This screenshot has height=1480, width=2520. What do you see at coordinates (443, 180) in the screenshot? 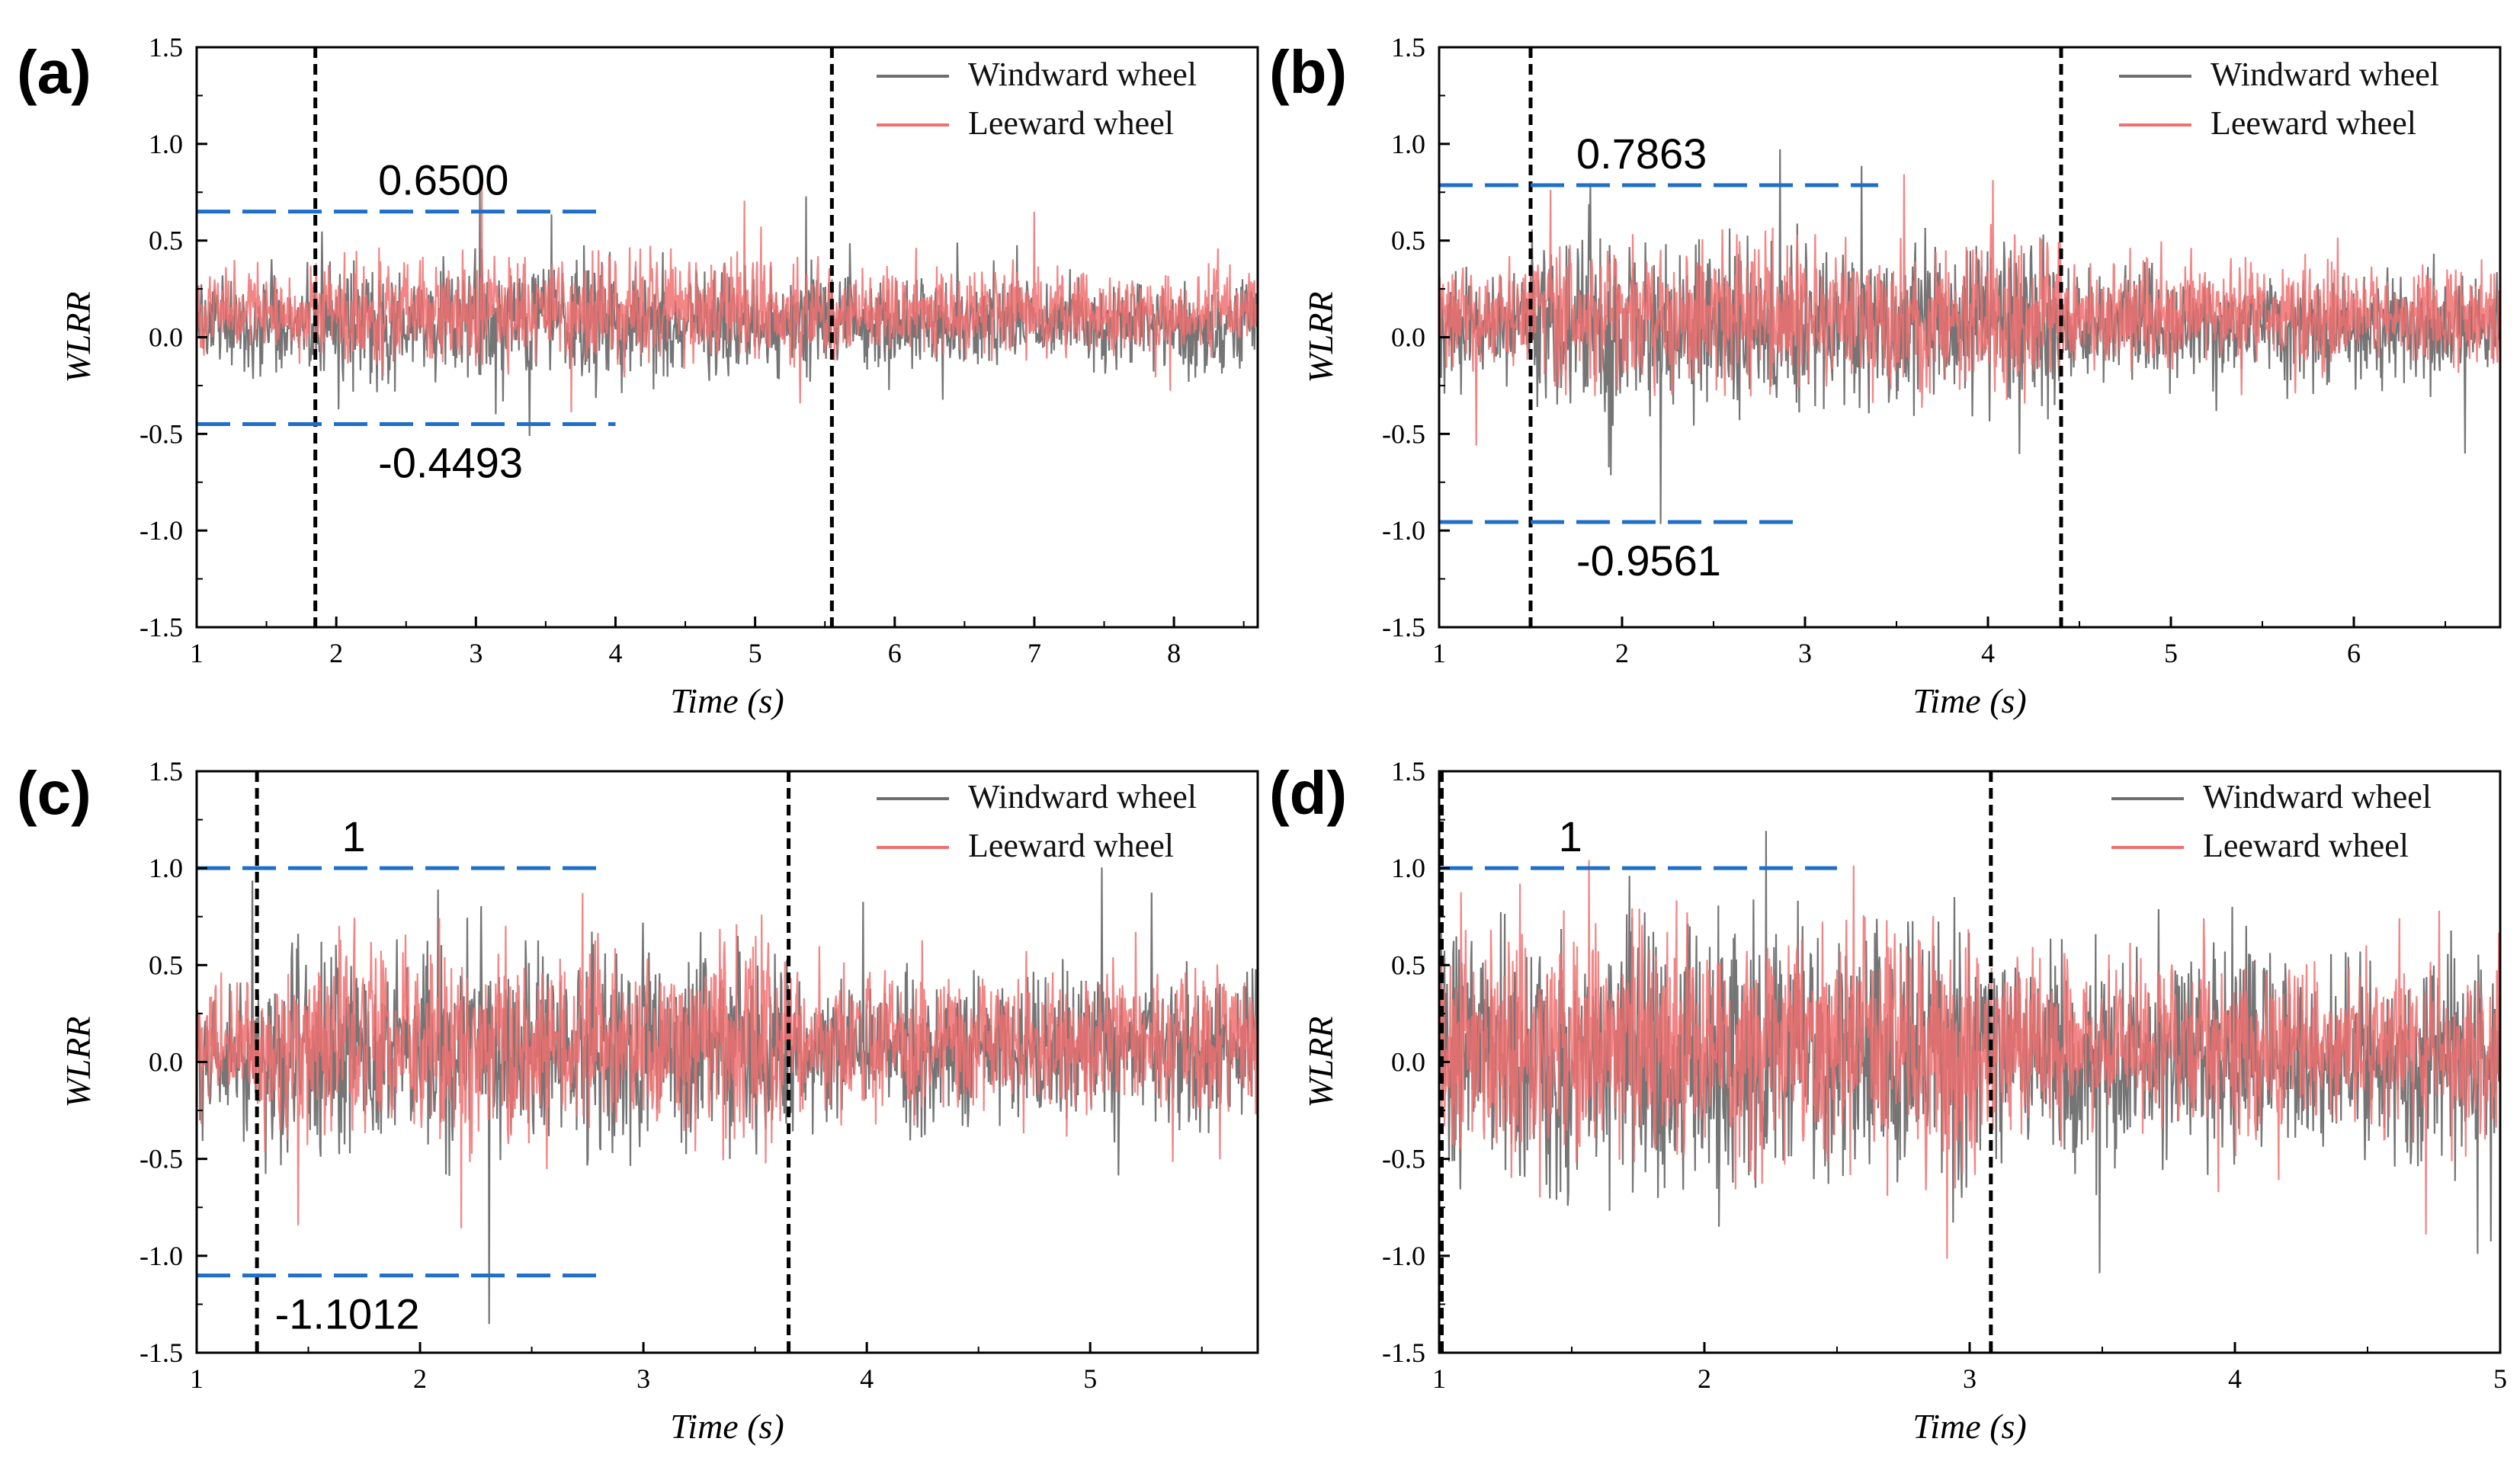
I see `threshold-label-1: 0.6500` at bounding box center [443, 180].